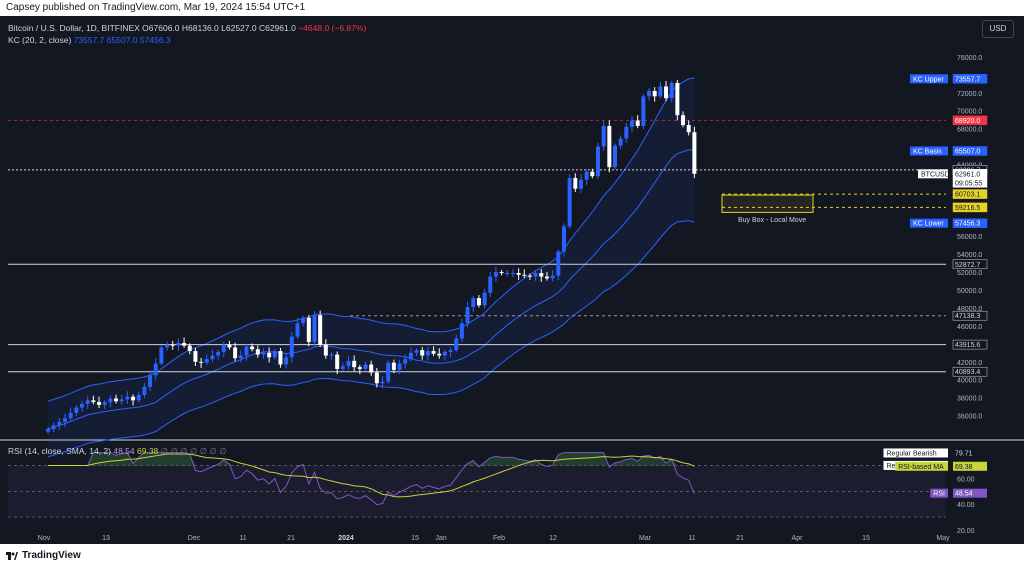 The image size is (1024, 570). What do you see at coordinates (969, 327) in the screenshot?
I see `price-tick-label: 46000.0` at bounding box center [969, 327].